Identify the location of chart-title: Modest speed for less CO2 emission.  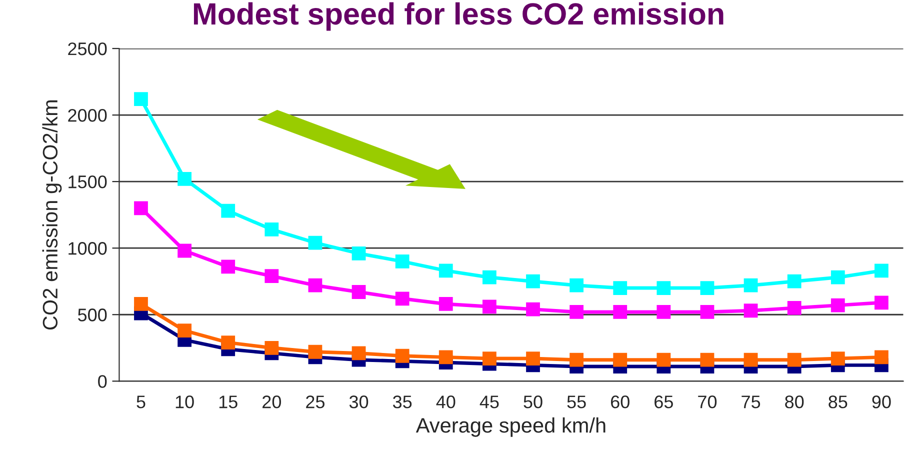
(459, 16).